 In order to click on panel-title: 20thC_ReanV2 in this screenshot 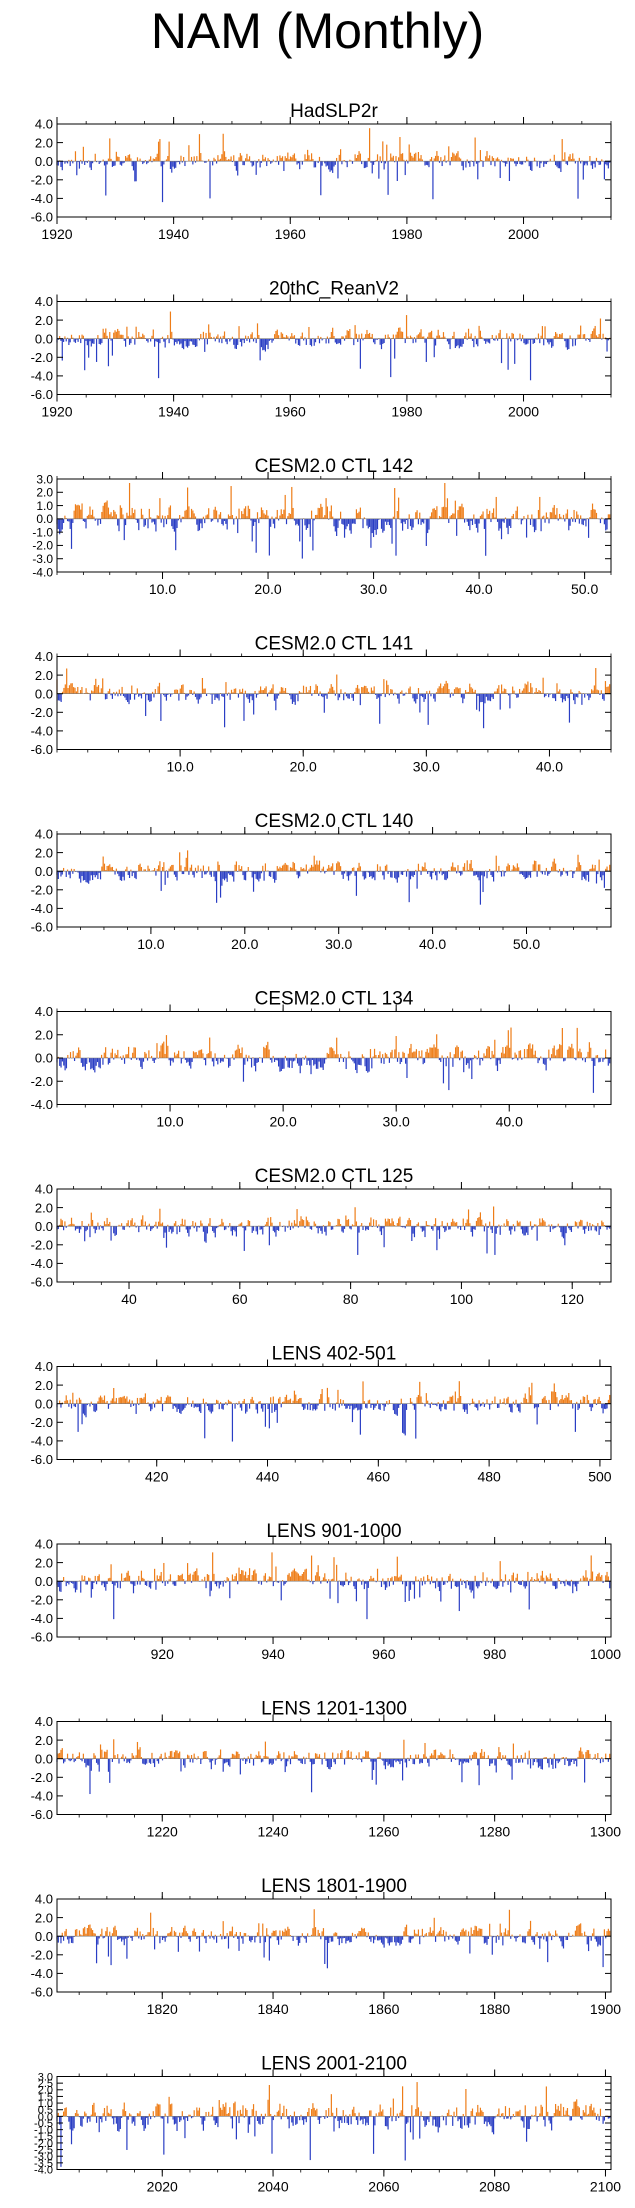, I will do `click(334, 289)`.